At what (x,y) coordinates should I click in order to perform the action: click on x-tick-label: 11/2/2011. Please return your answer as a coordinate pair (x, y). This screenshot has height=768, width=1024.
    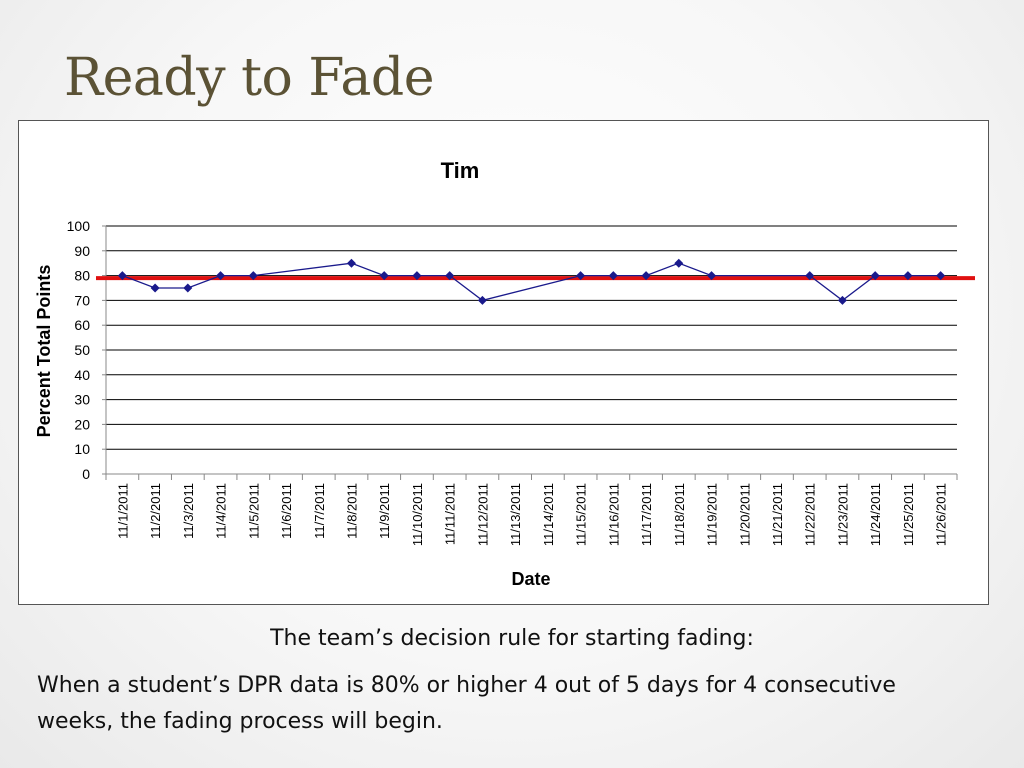
    Looking at the image, I should click on (155, 511).